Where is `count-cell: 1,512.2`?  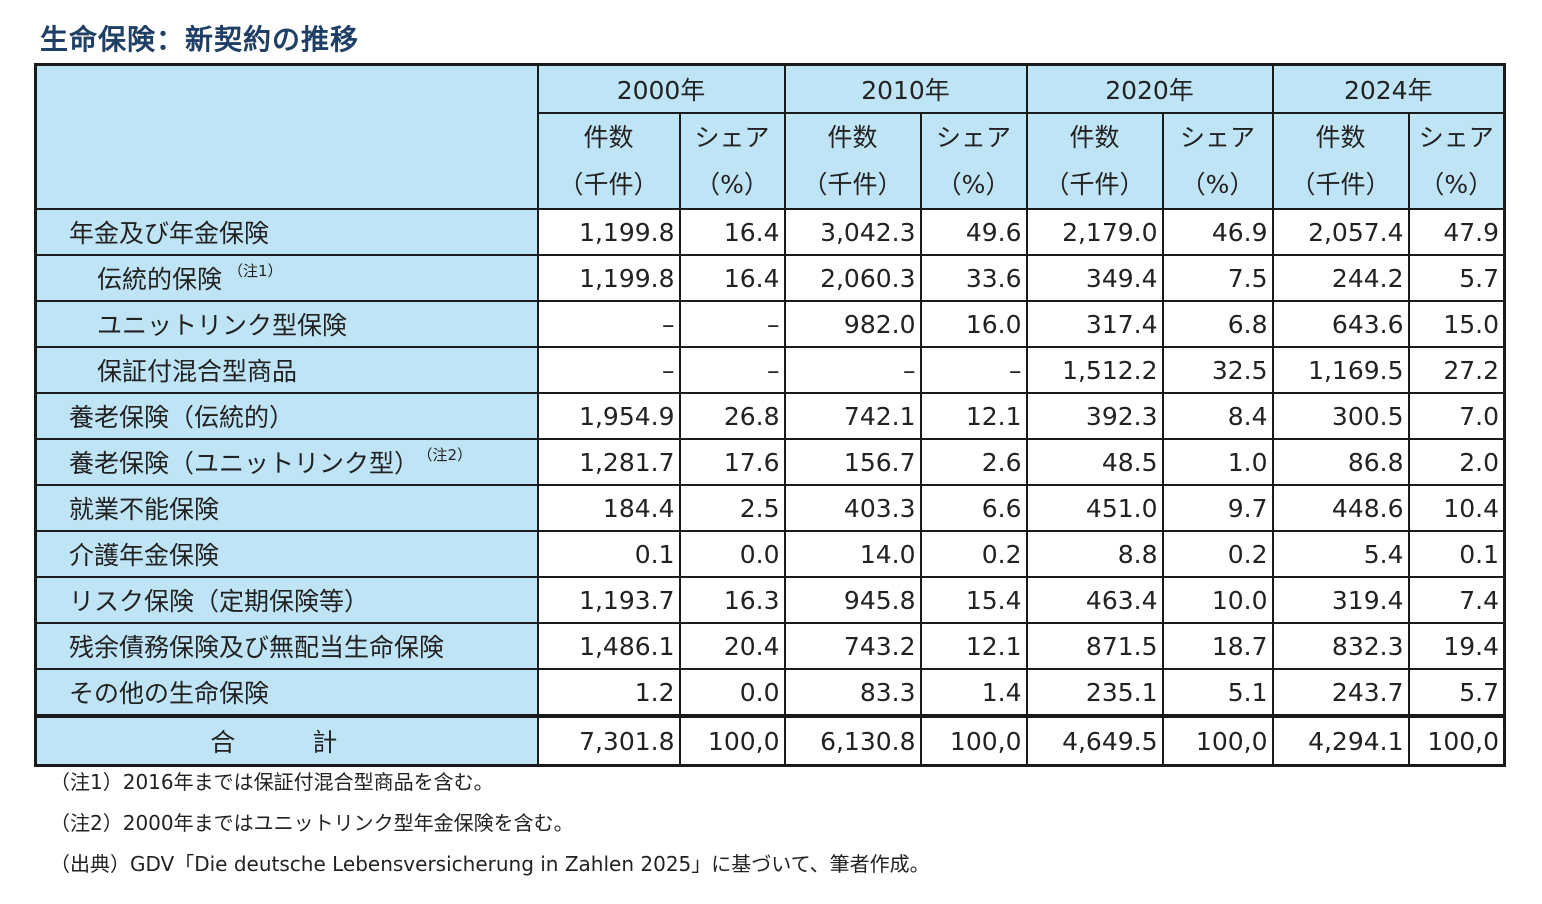
count-cell: 1,512.2 is located at coordinates (1094, 370).